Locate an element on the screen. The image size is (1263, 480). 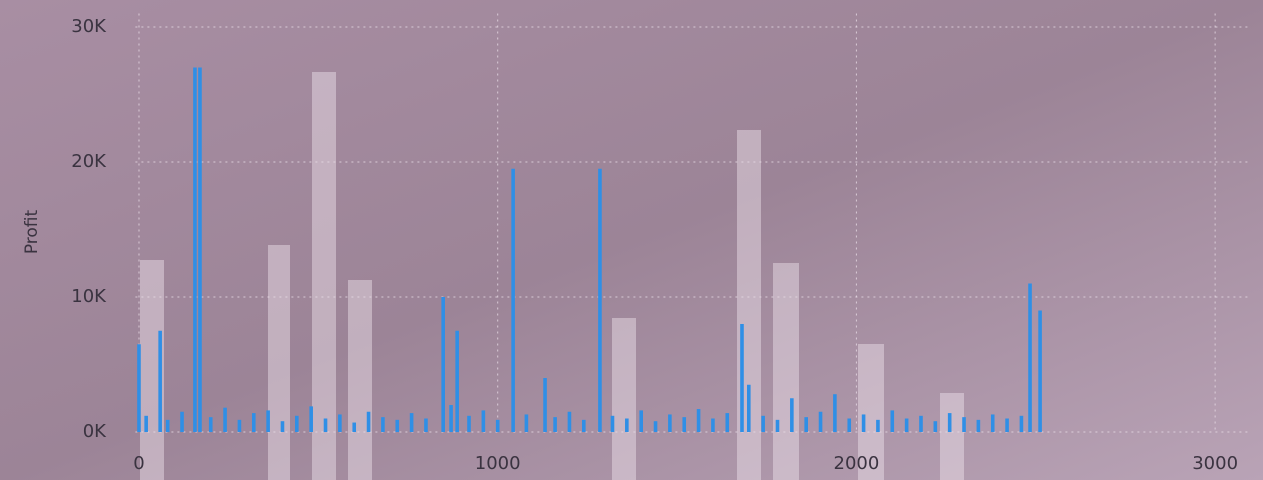
x-tick-label: 3000 is located at coordinates (1215, 463).